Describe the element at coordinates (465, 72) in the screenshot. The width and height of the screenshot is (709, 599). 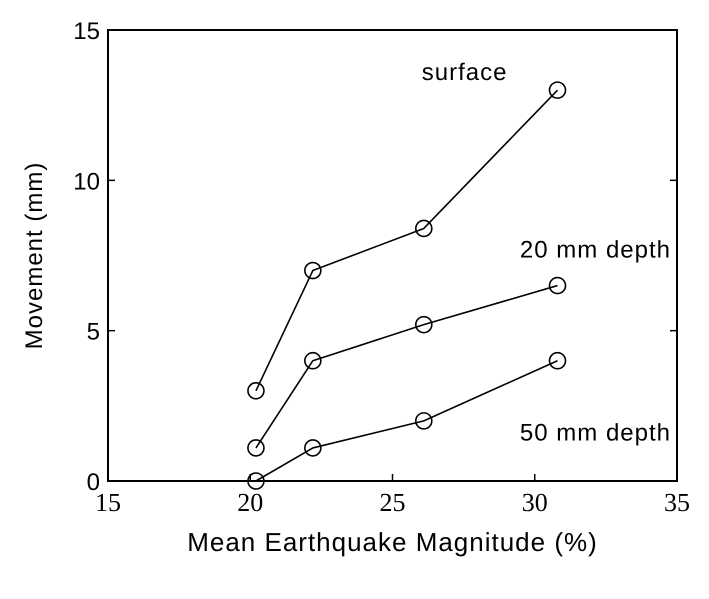
I see `series-label: surface` at that location.